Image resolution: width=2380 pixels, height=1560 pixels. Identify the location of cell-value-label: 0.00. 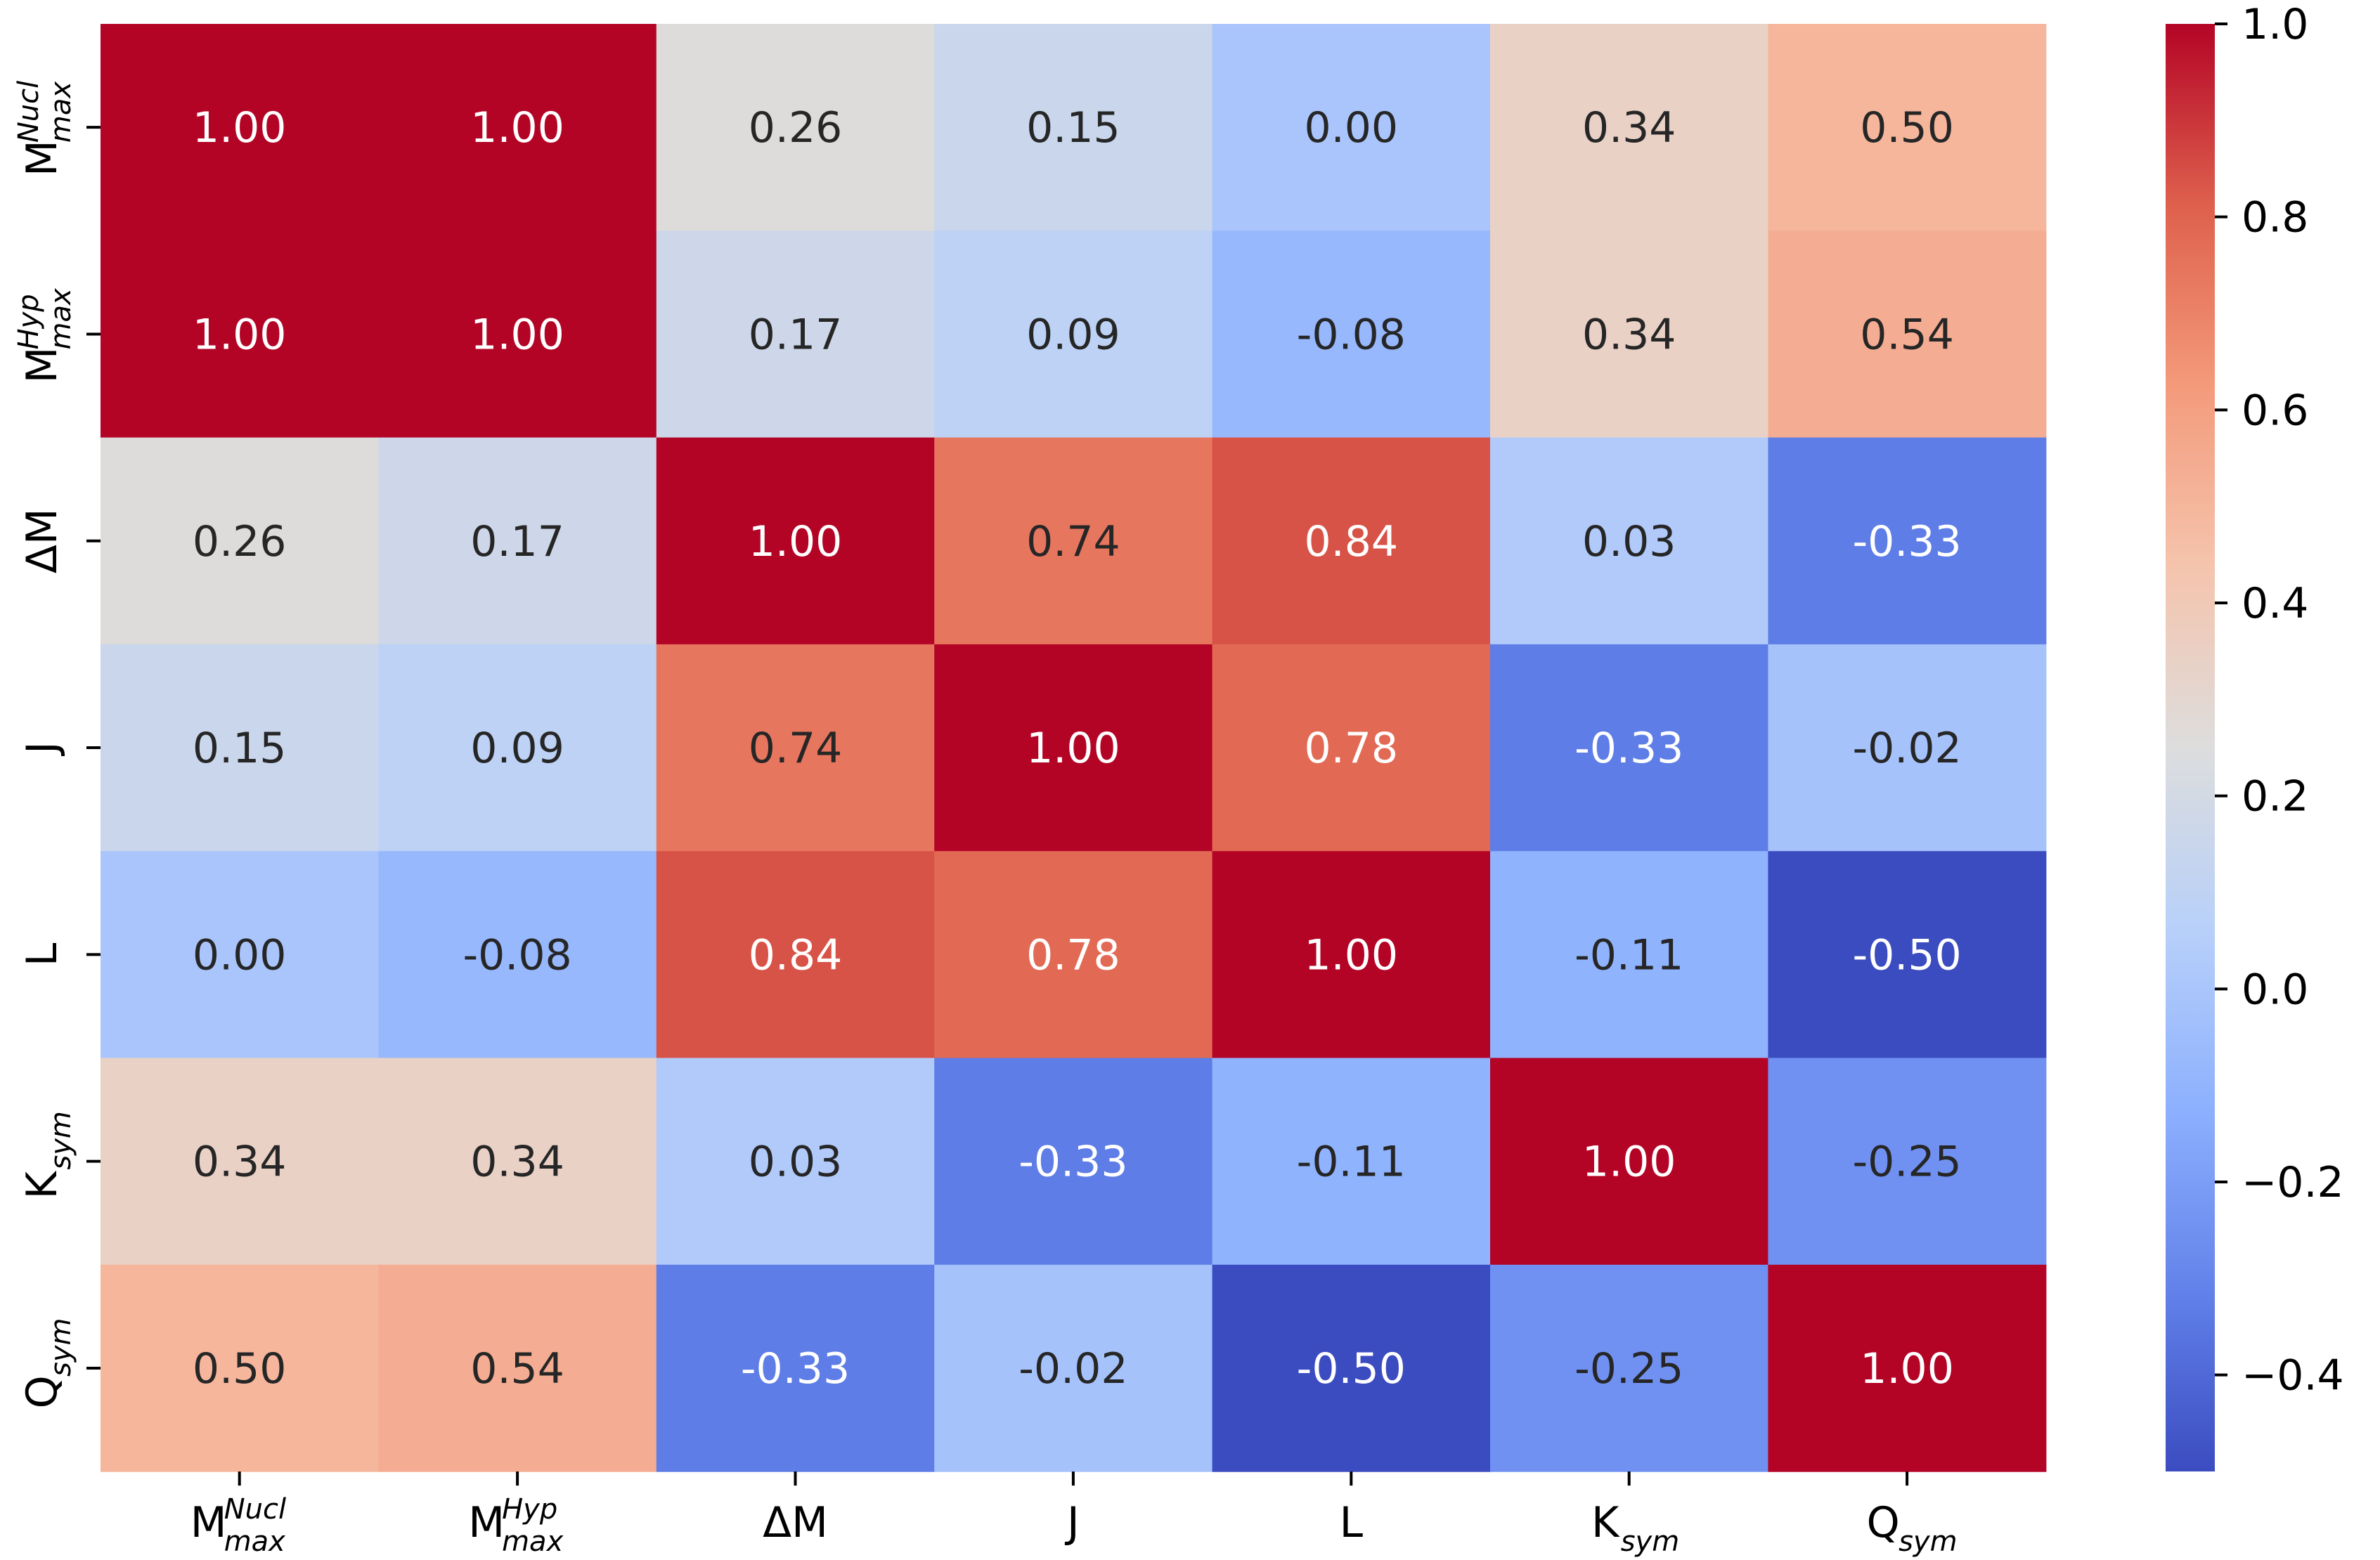
(1352, 128).